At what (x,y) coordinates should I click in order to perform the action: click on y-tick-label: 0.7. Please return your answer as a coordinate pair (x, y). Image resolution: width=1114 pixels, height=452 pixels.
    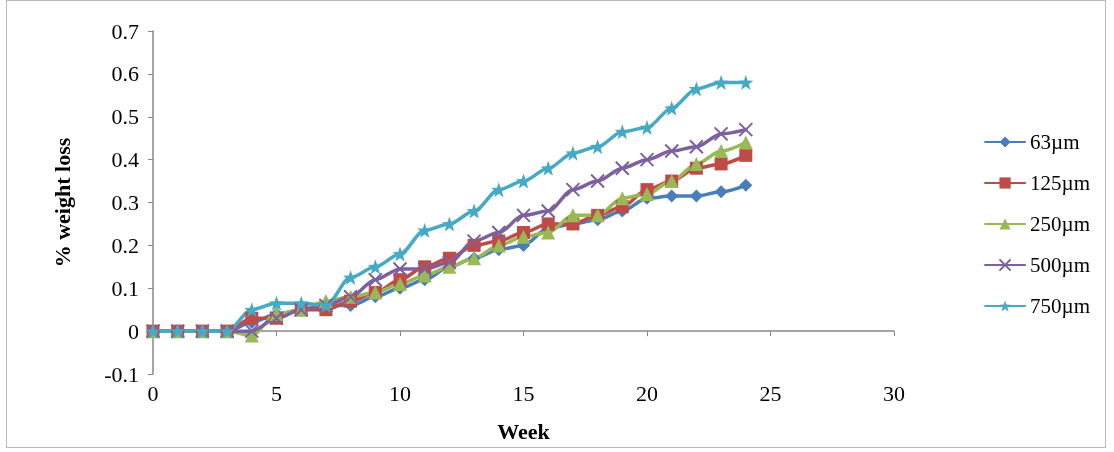
    Looking at the image, I should click on (125, 31).